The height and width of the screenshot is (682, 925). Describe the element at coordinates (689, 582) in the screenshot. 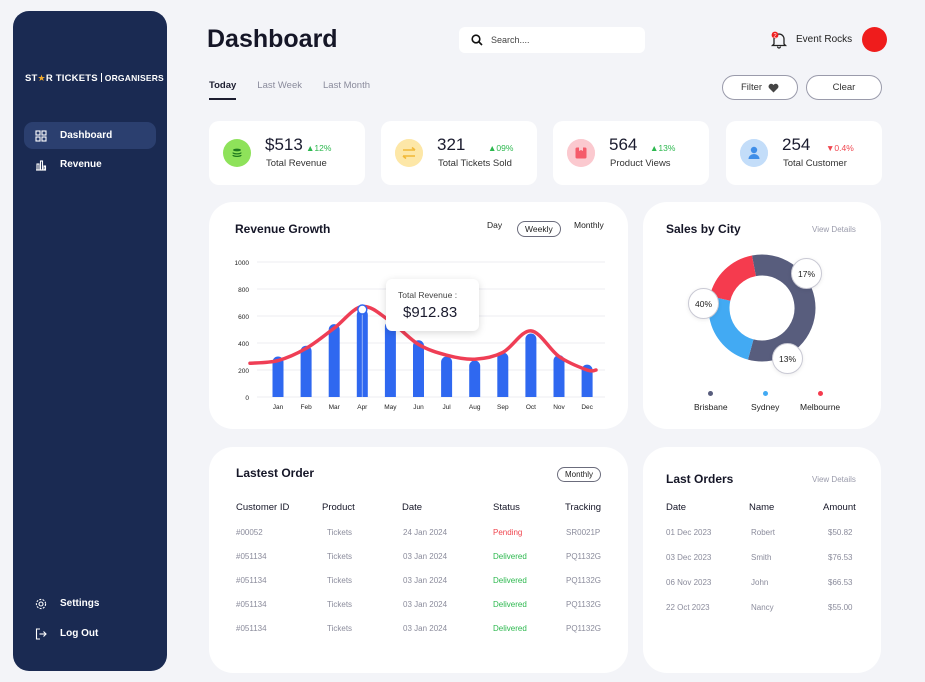

I see `table-cell: 06 Nov 2023` at that location.